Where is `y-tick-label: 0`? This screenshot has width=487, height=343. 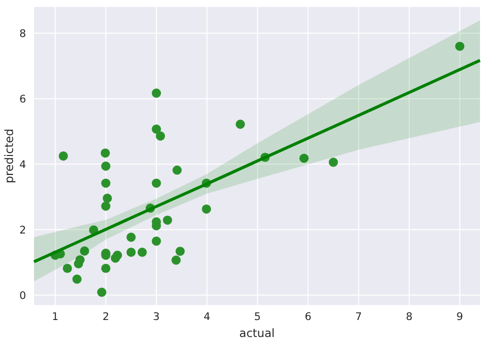 y-tick-label: 0 is located at coordinates (22, 296).